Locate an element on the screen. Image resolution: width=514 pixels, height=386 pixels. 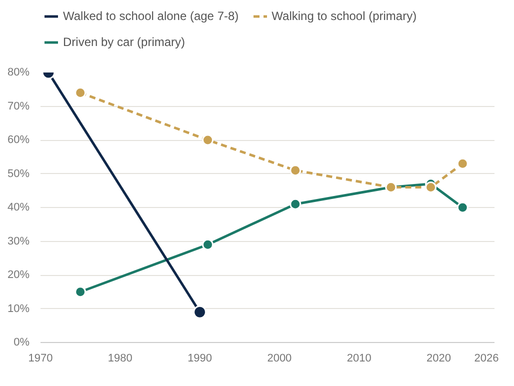
y-tick-label: 60% is located at coordinates (18, 140).